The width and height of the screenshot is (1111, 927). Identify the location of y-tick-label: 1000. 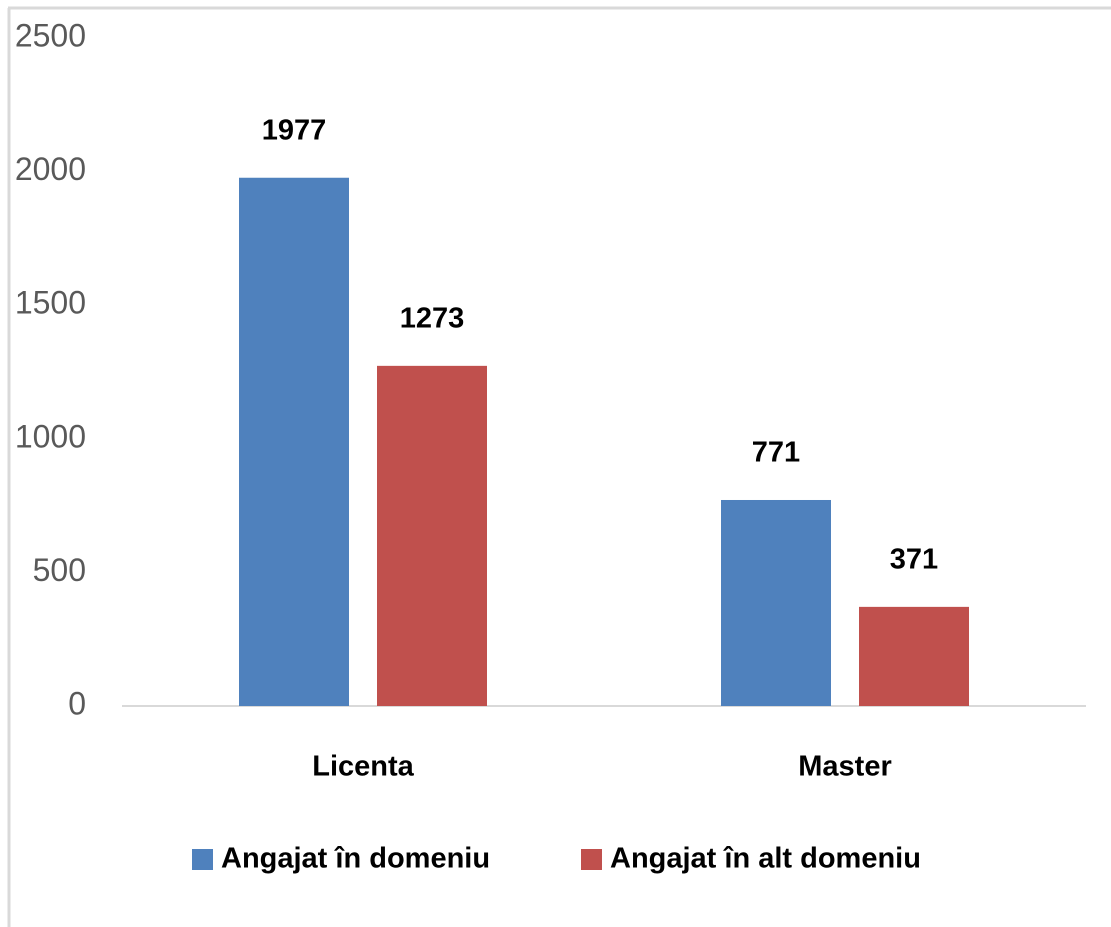
(50, 436).